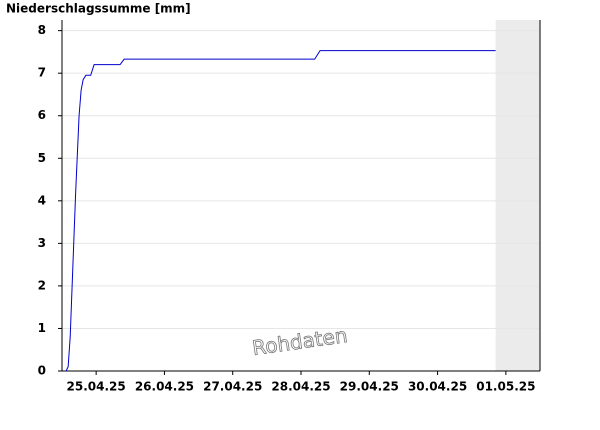 This screenshot has width=600, height=430. Describe the element at coordinates (42, 200) in the screenshot. I see `y-tick-label: 4` at that location.